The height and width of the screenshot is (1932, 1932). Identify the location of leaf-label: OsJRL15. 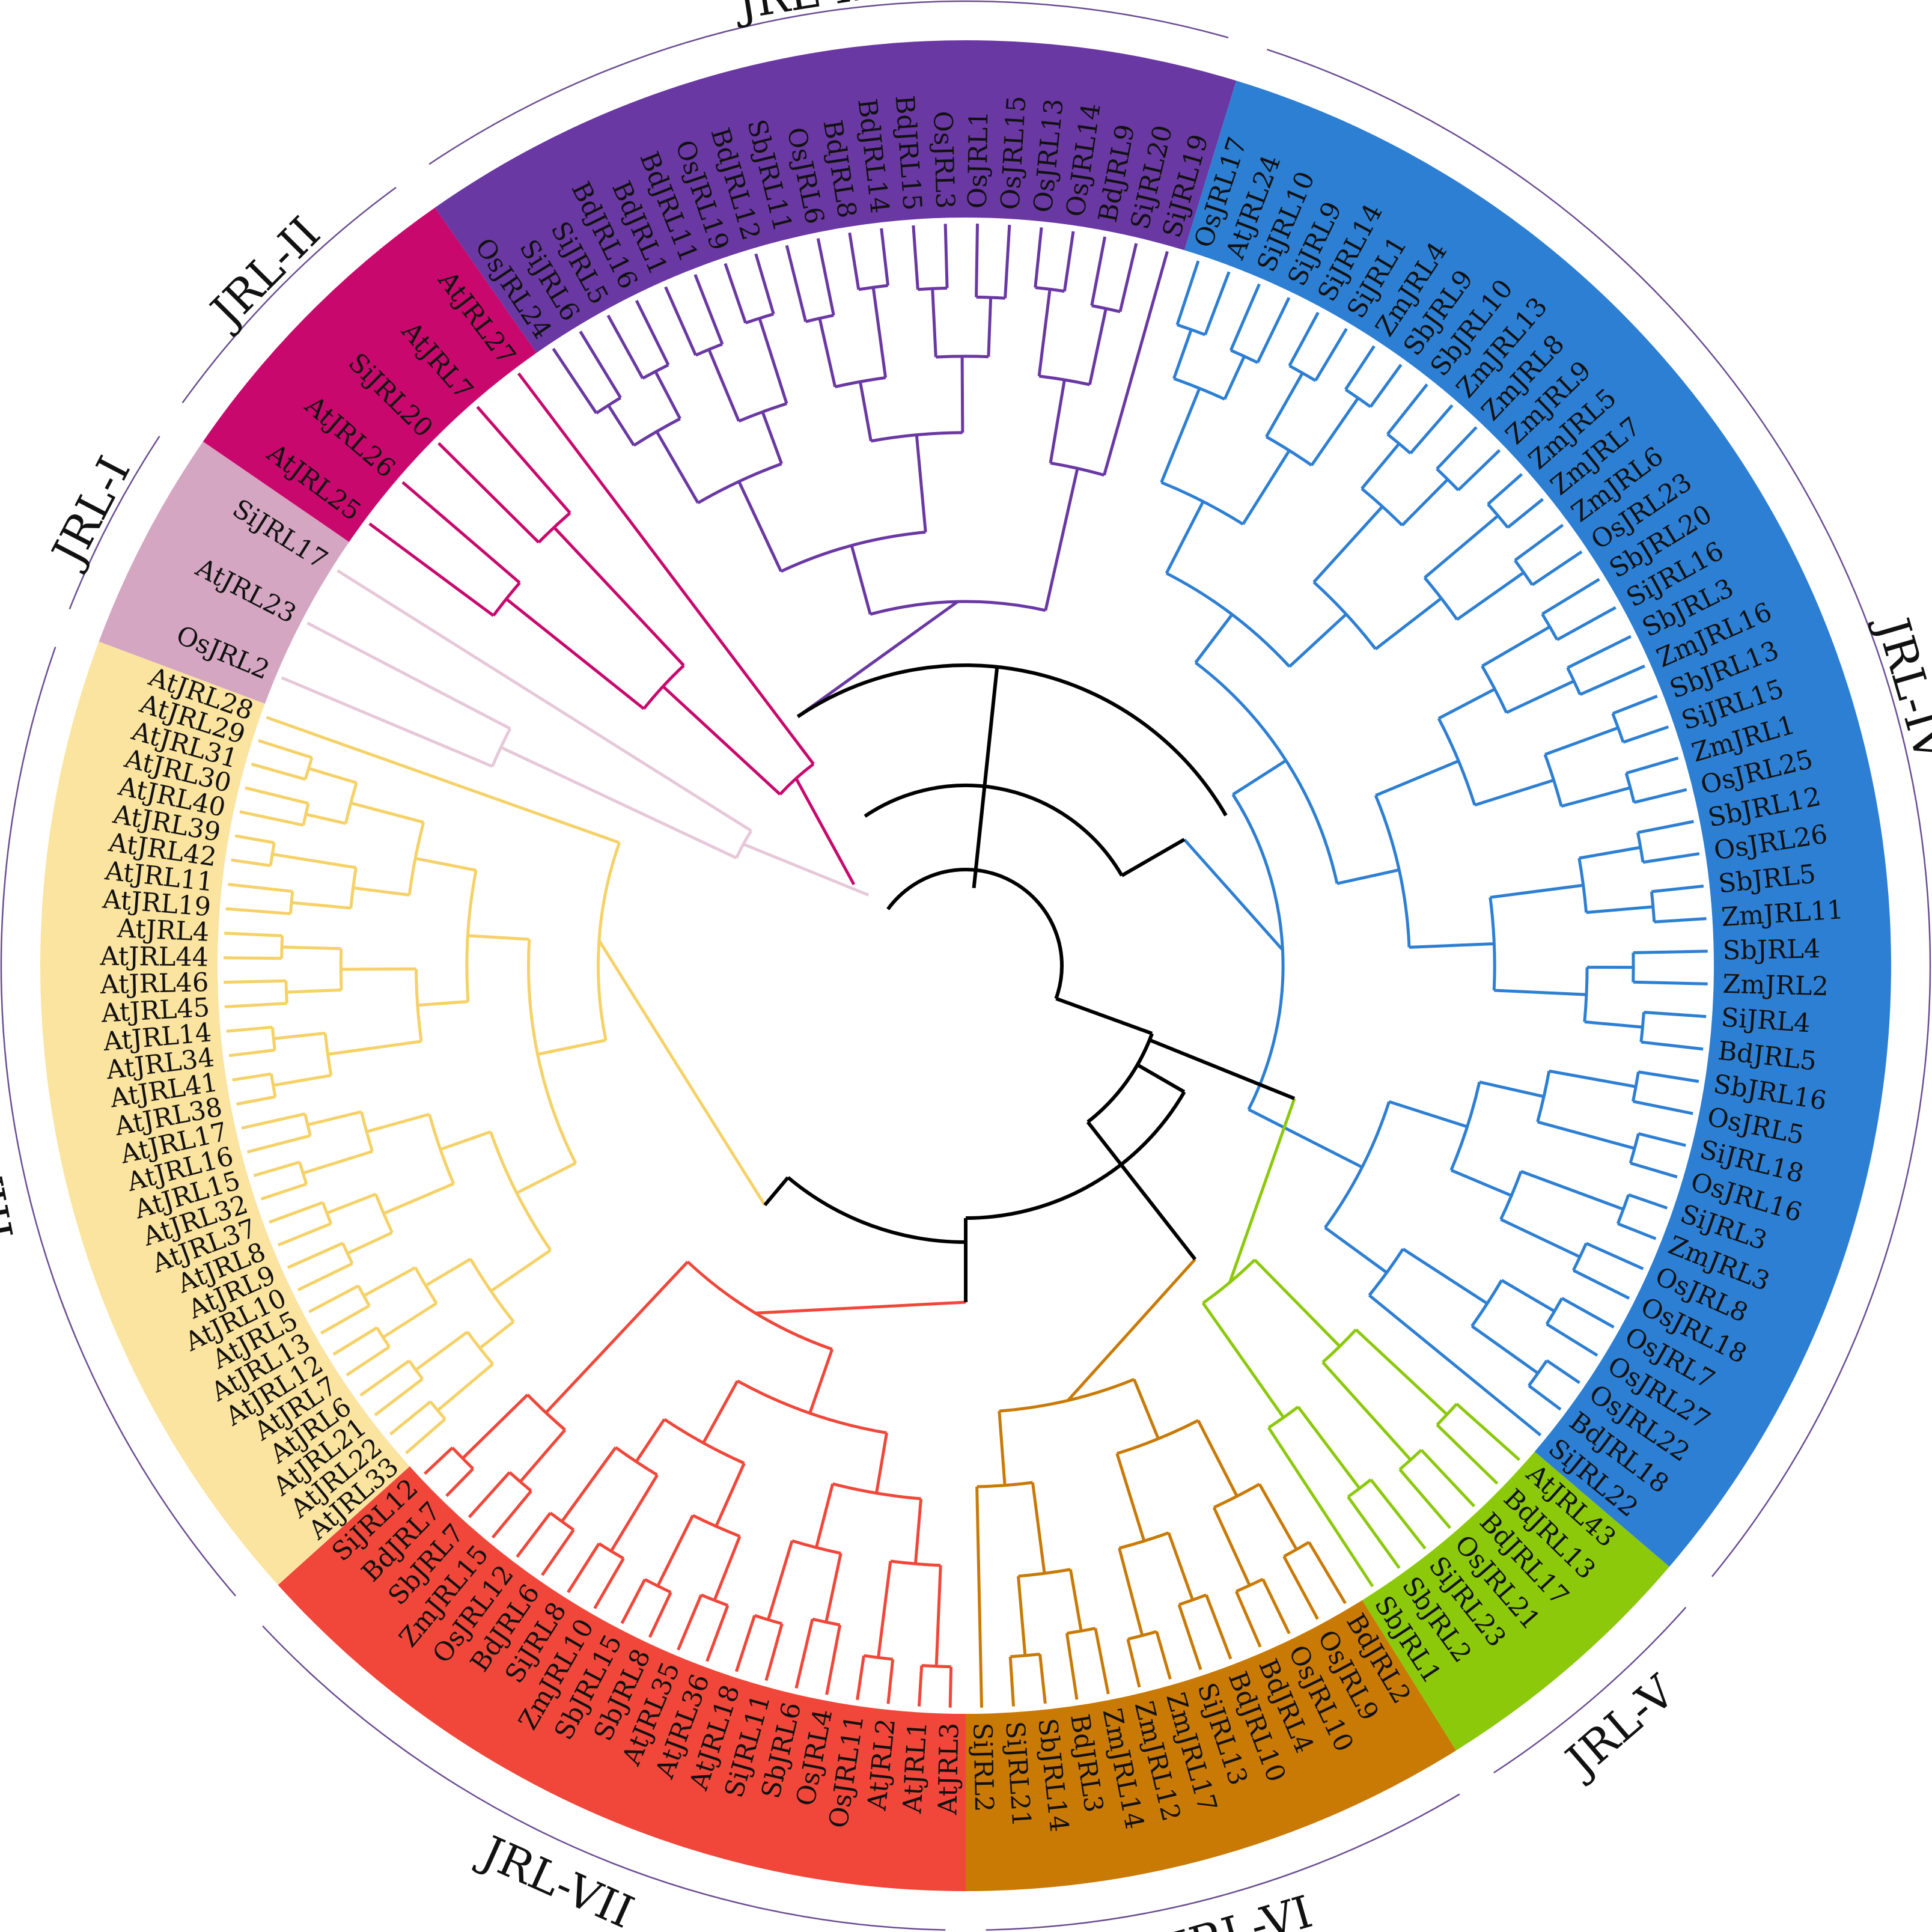
(1013, 153).